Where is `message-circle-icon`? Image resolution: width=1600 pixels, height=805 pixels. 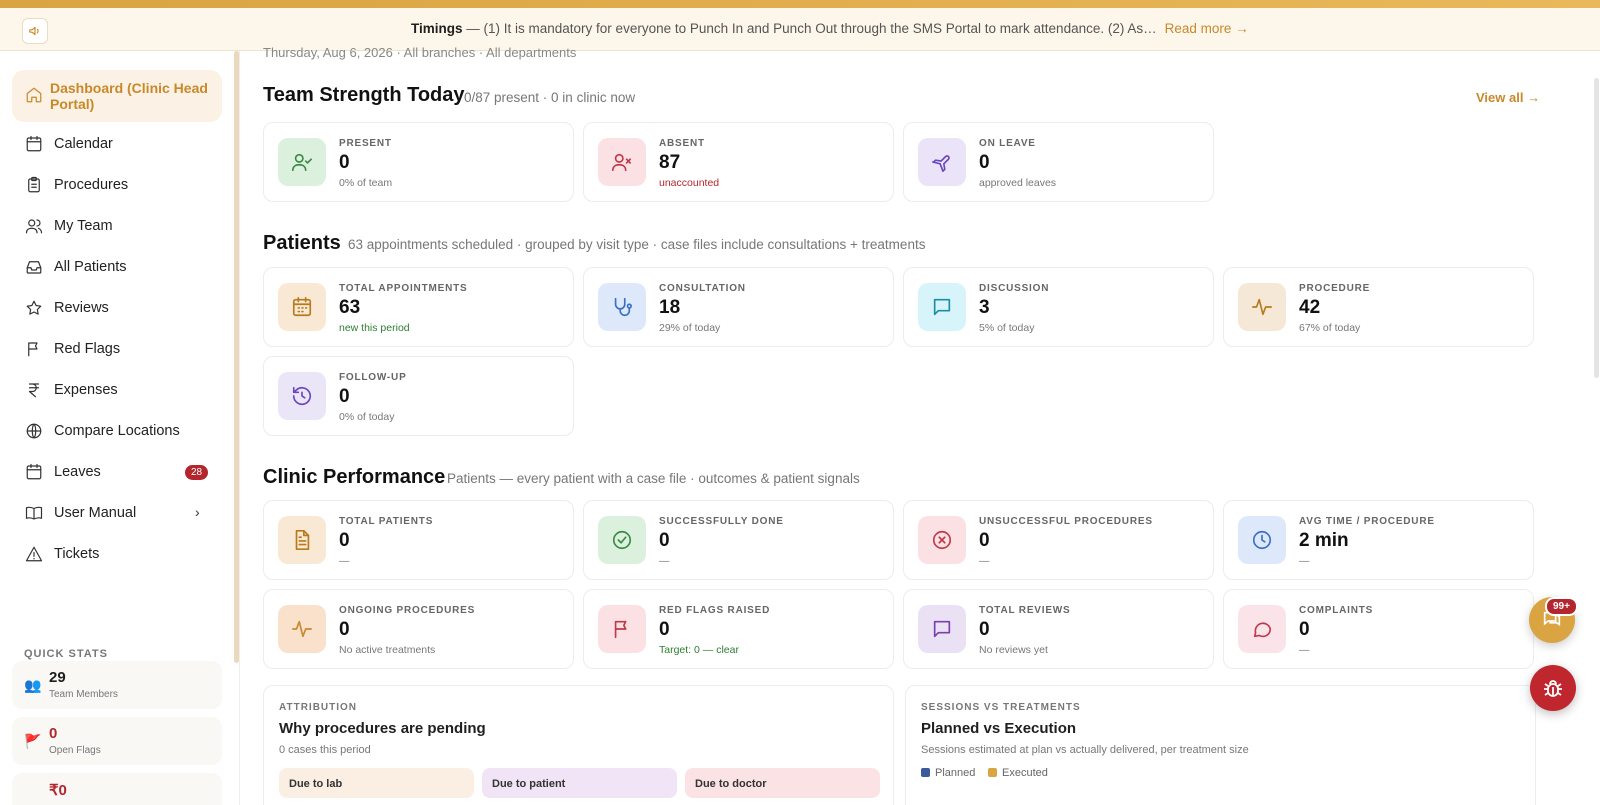
message-circle-icon is located at coordinates (1262, 629).